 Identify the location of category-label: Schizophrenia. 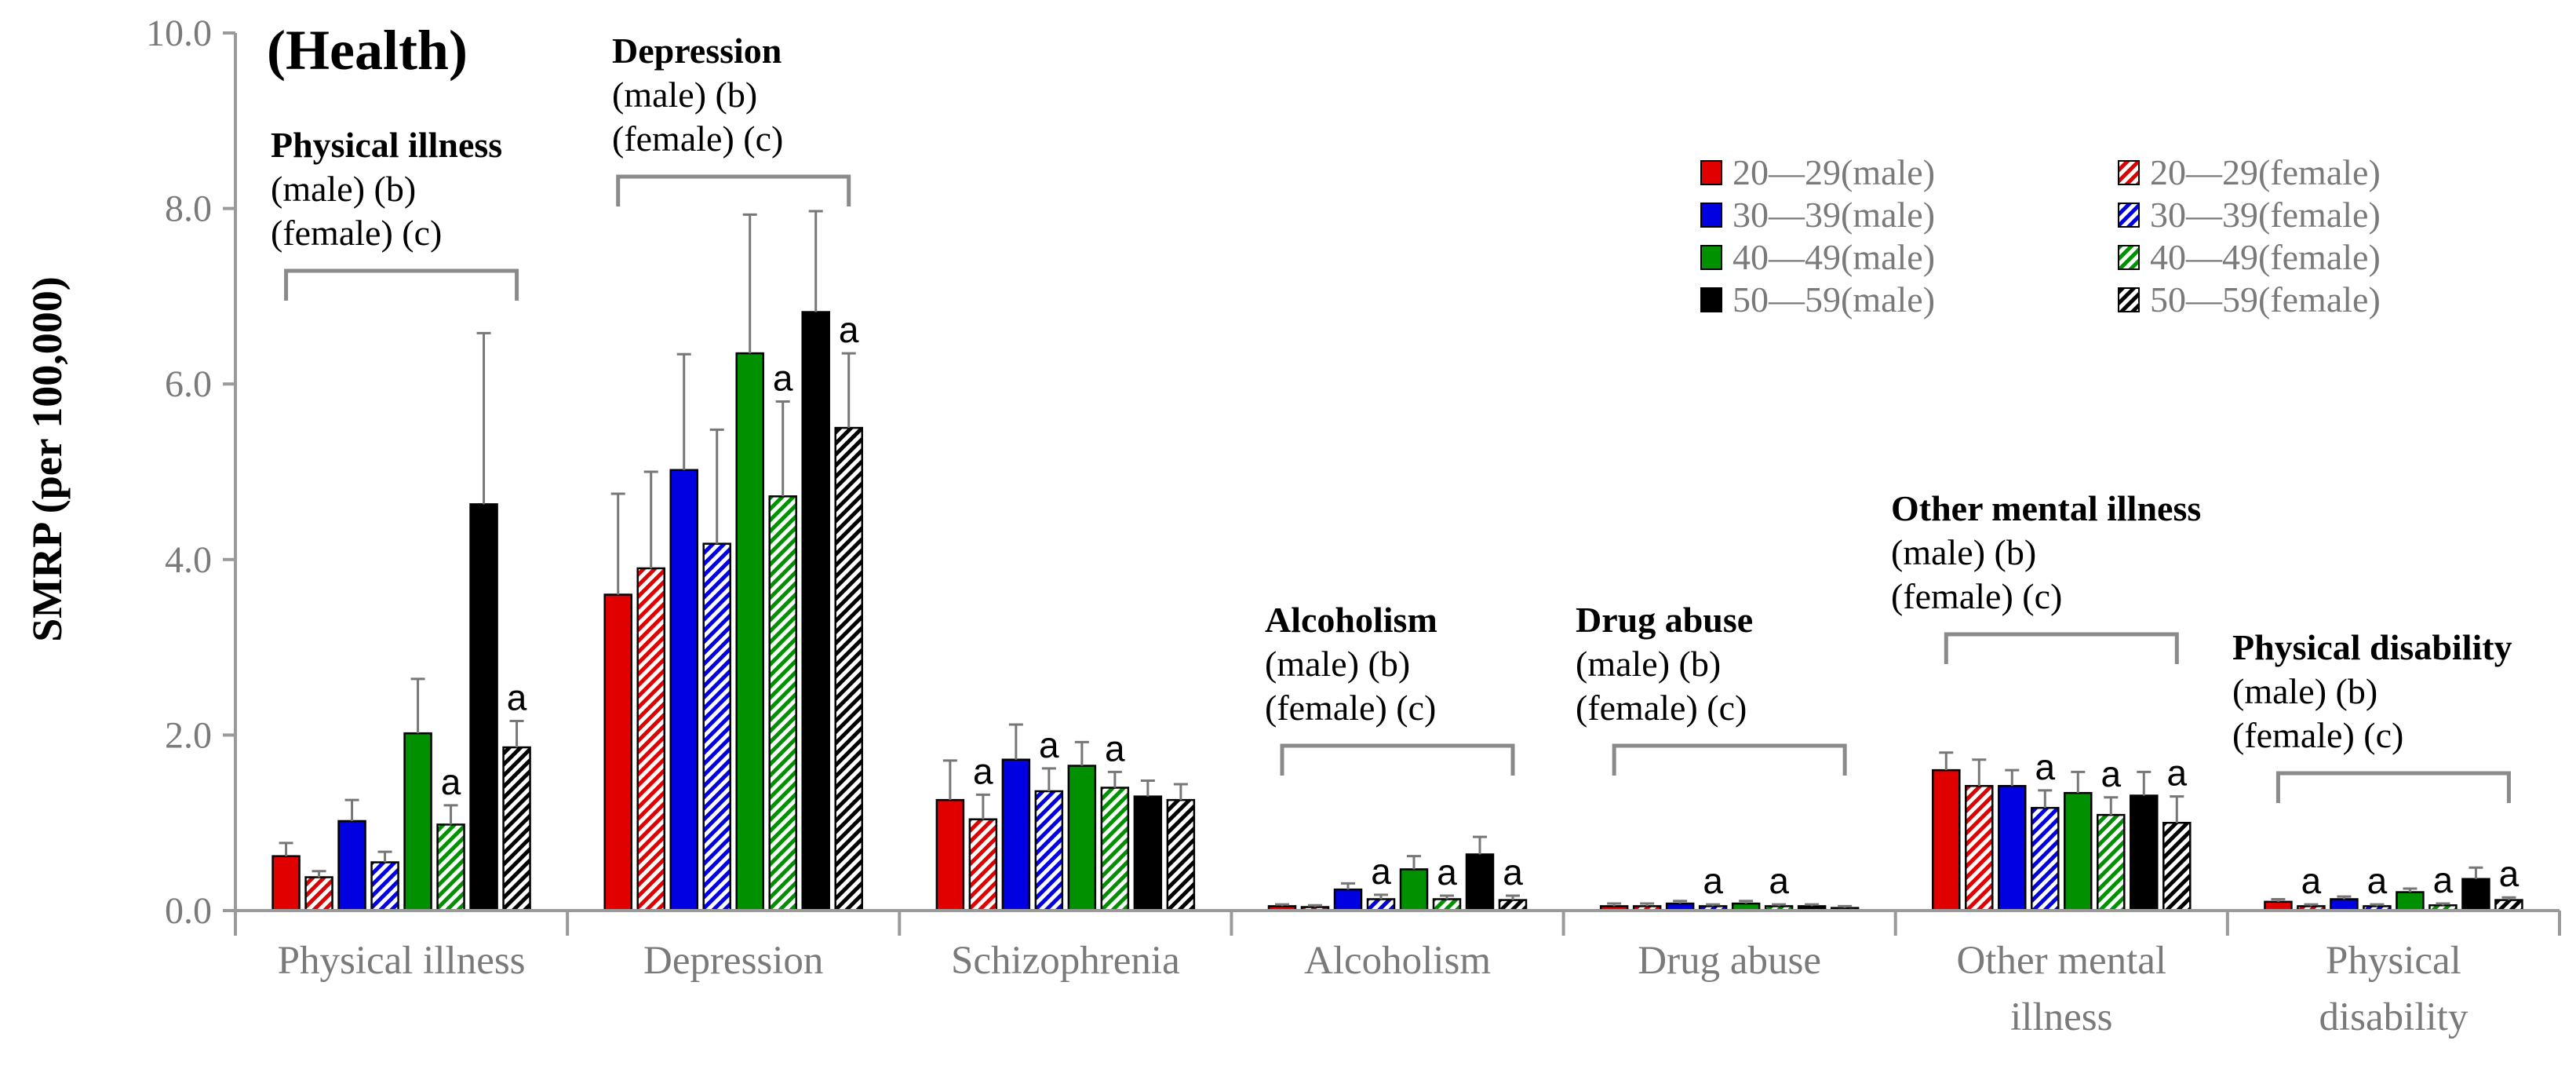
(1065, 961).